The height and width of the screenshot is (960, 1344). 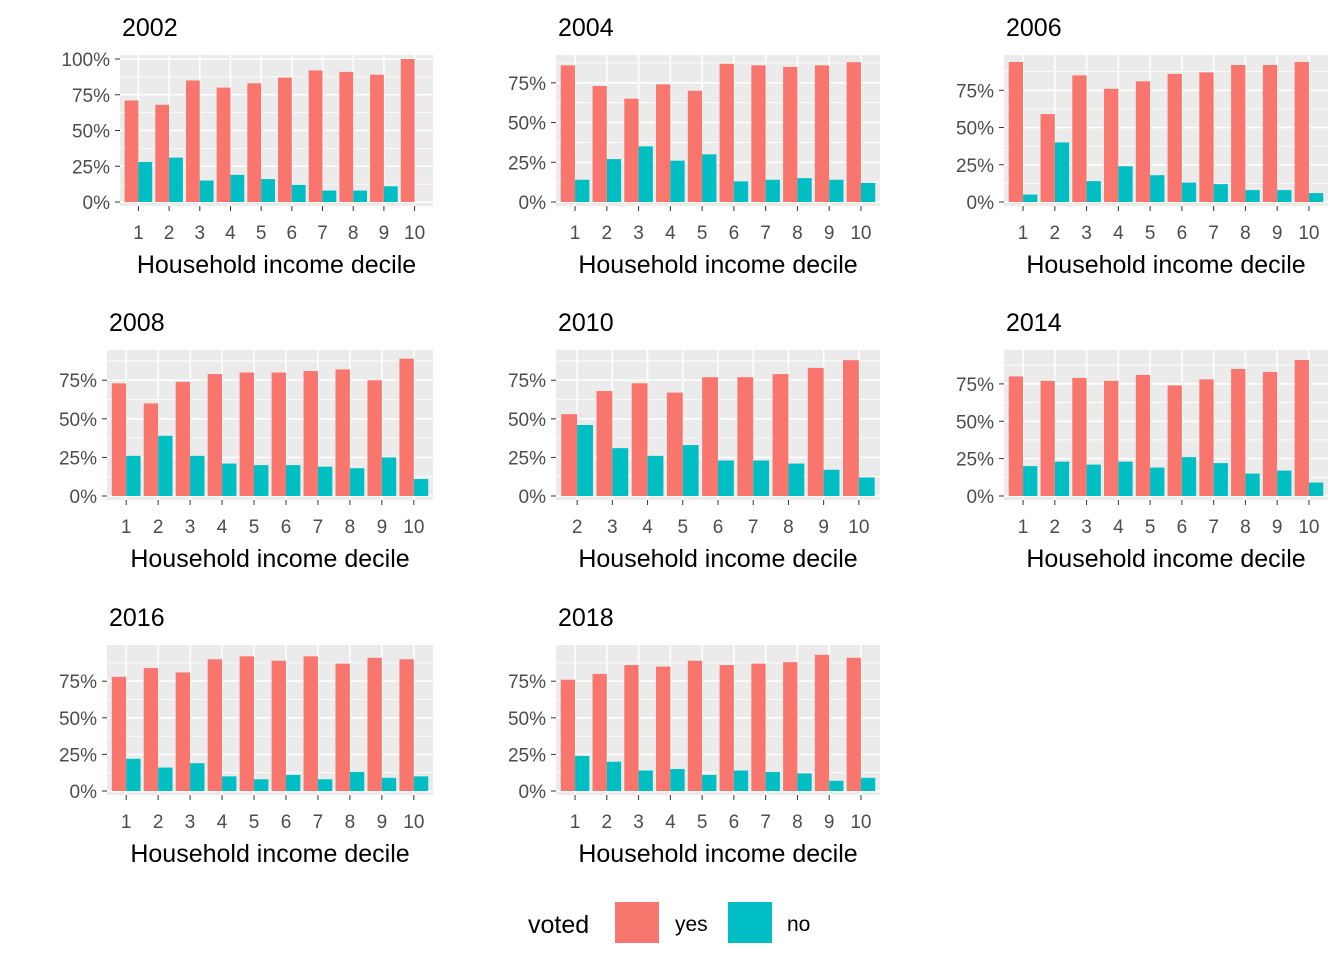 What do you see at coordinates (318, 822) in the screenshot?
I see `x-tick-label: 7` at bounding box center [318, 822].